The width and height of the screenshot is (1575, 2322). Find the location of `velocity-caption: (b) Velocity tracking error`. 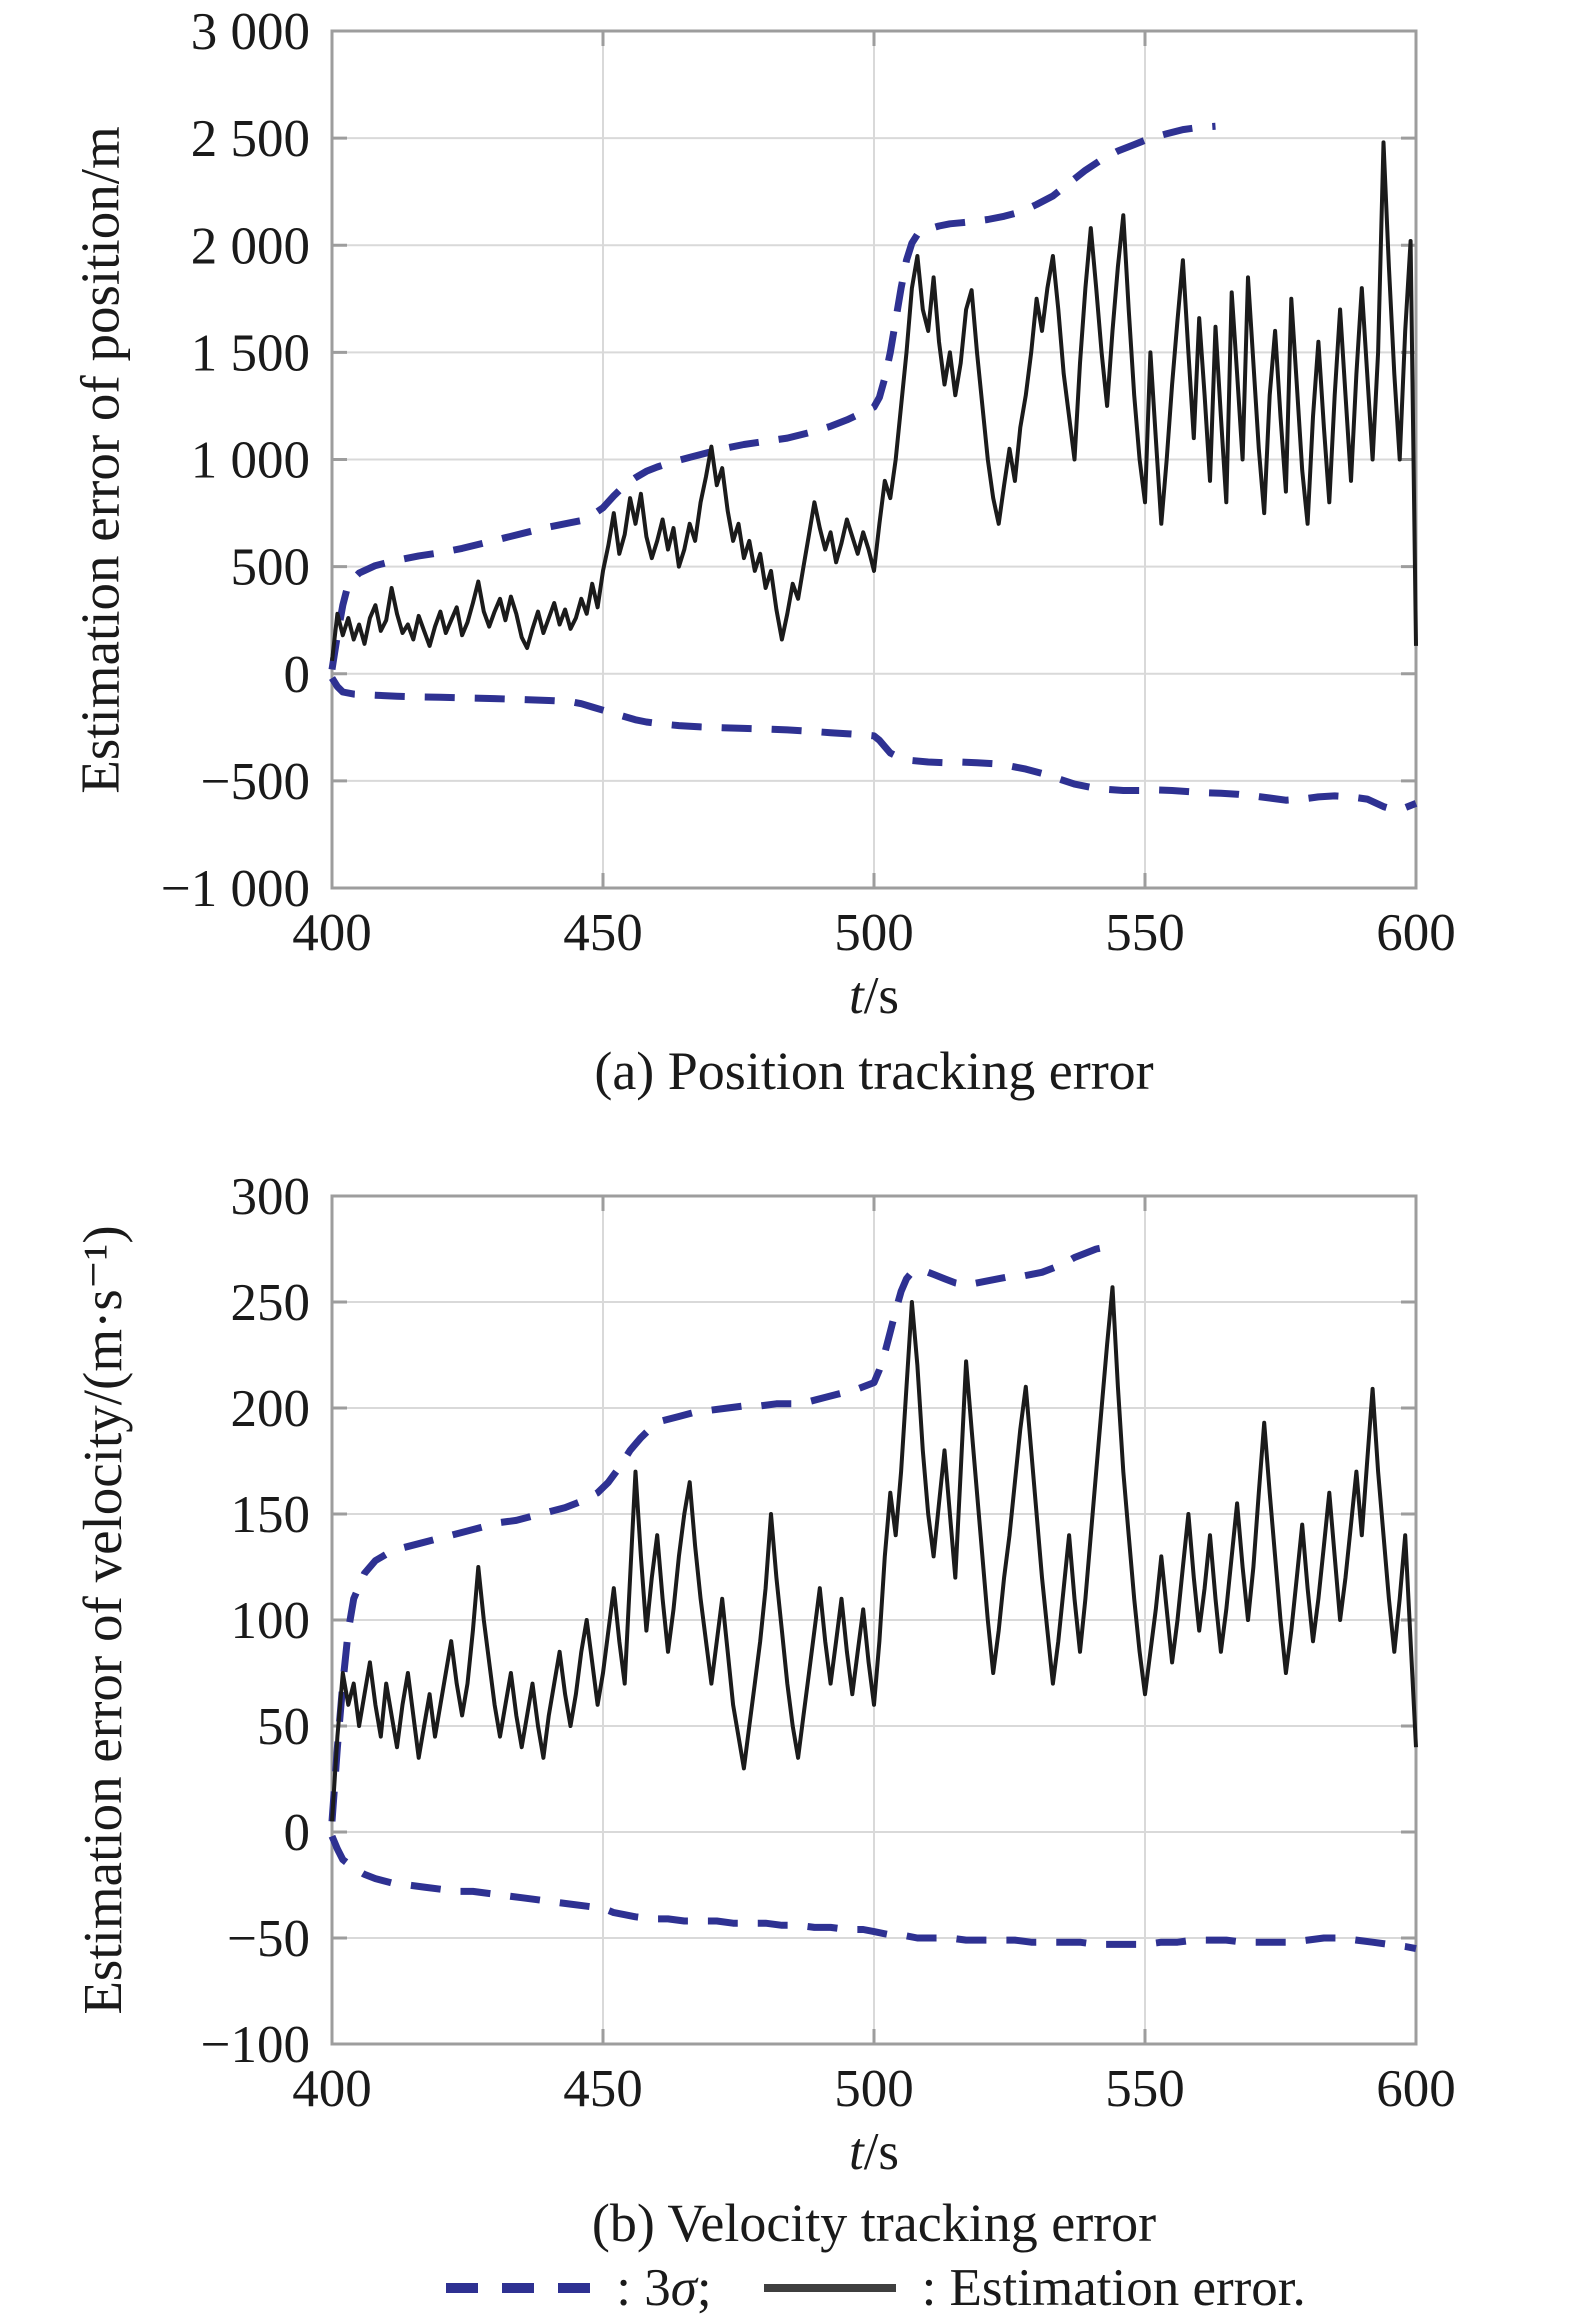

velocity-caption: (b) Velocity tracking error is located at coordinates (874, 2223).